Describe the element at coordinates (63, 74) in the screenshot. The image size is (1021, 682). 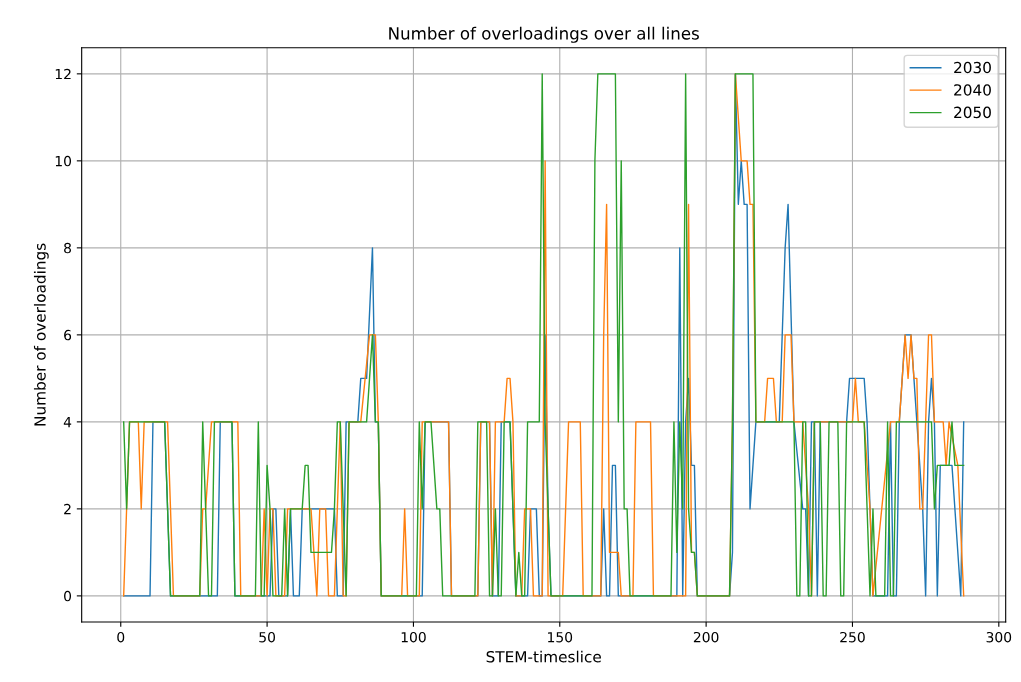
I see `y-tick-label: 12` at that location.